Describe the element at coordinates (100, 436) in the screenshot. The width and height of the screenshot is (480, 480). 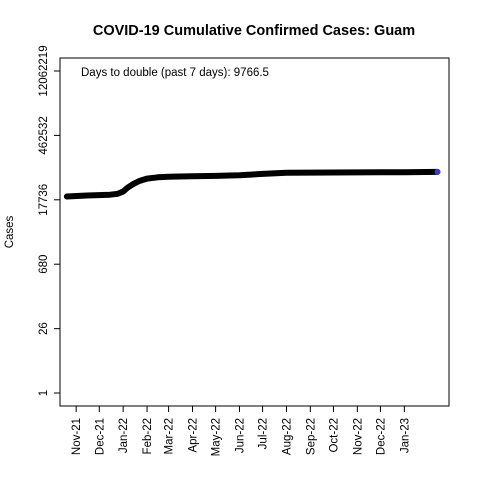
I see `x-tick-label: Dec-21` at that location.